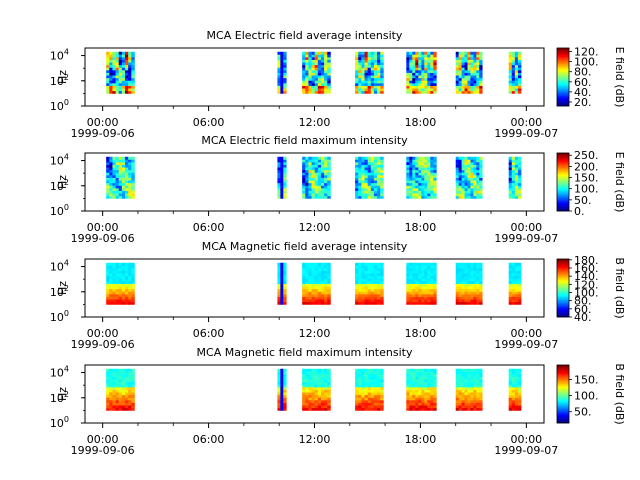  What do you see at coordinates (586, 284) in the screenshot?
I see `colorbar-tick-label: 120.` at bounding box center [586, 284].